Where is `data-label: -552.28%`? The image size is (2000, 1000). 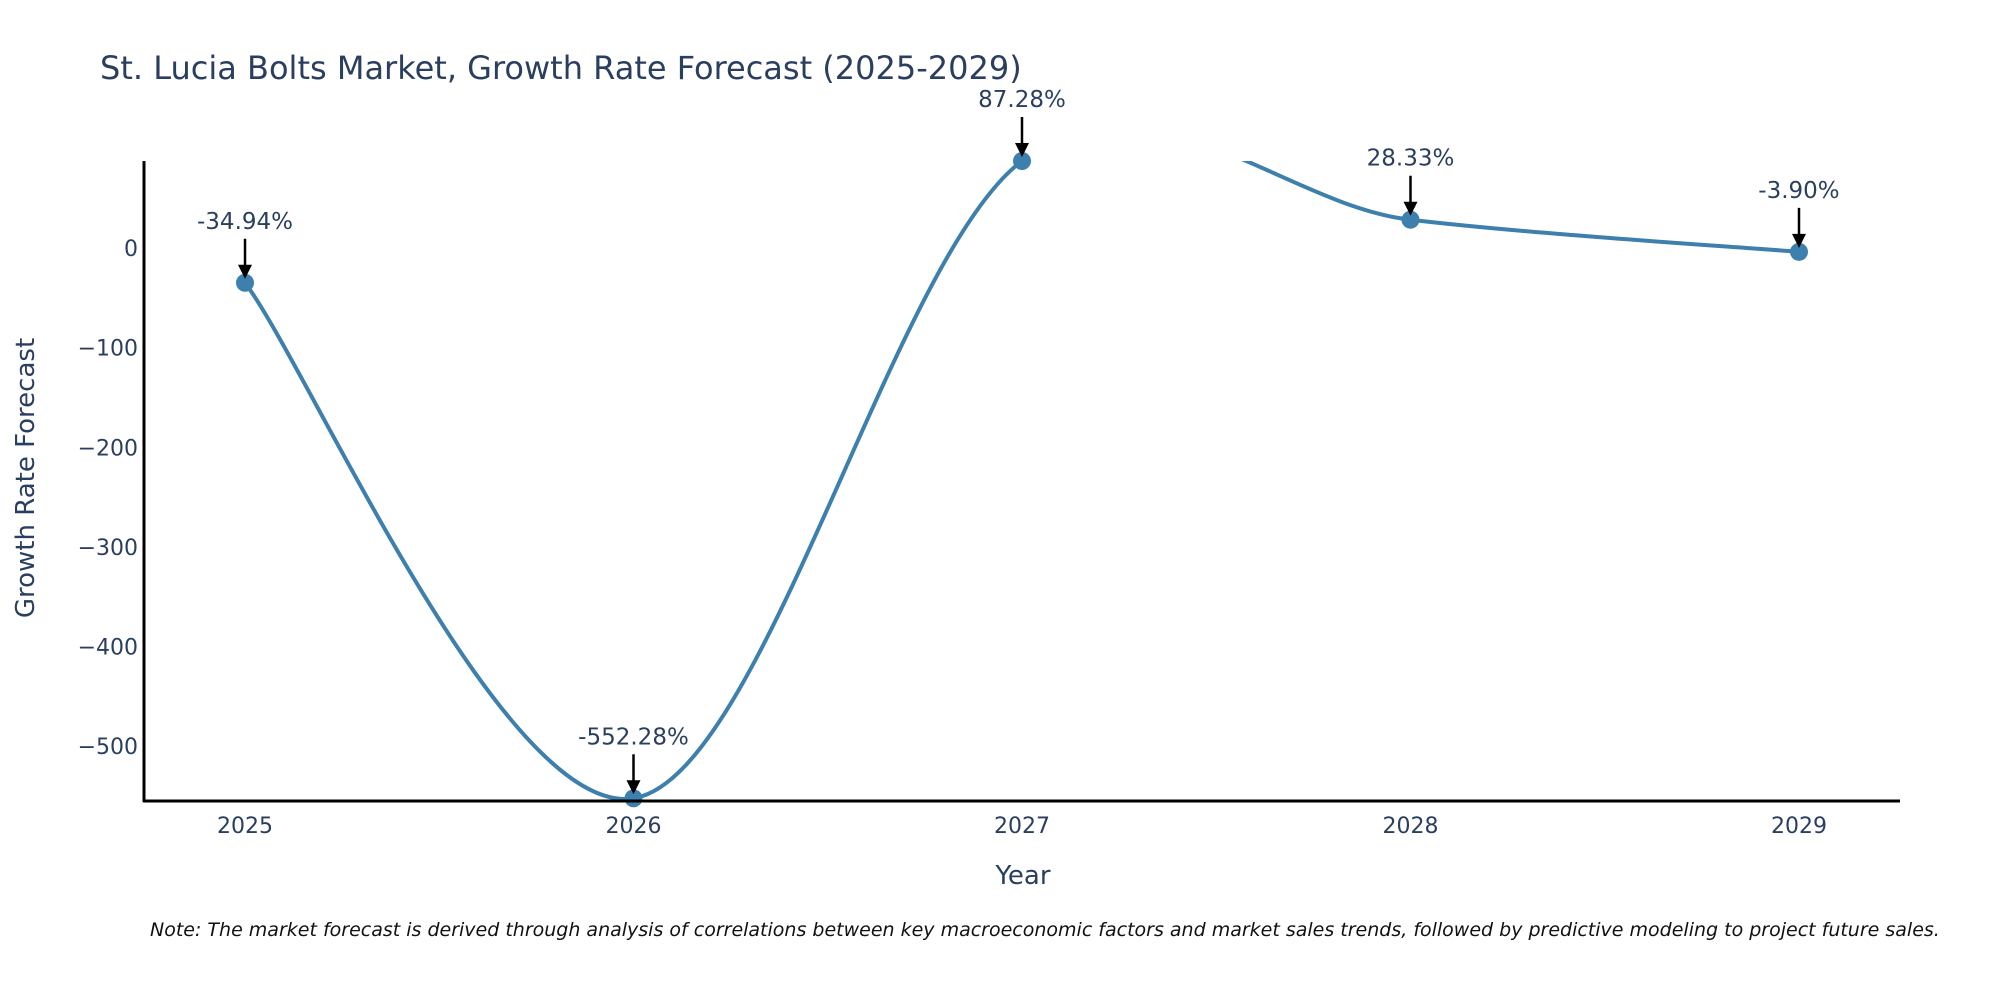
data-label: -552.28% is located at coordinates (633, 737).